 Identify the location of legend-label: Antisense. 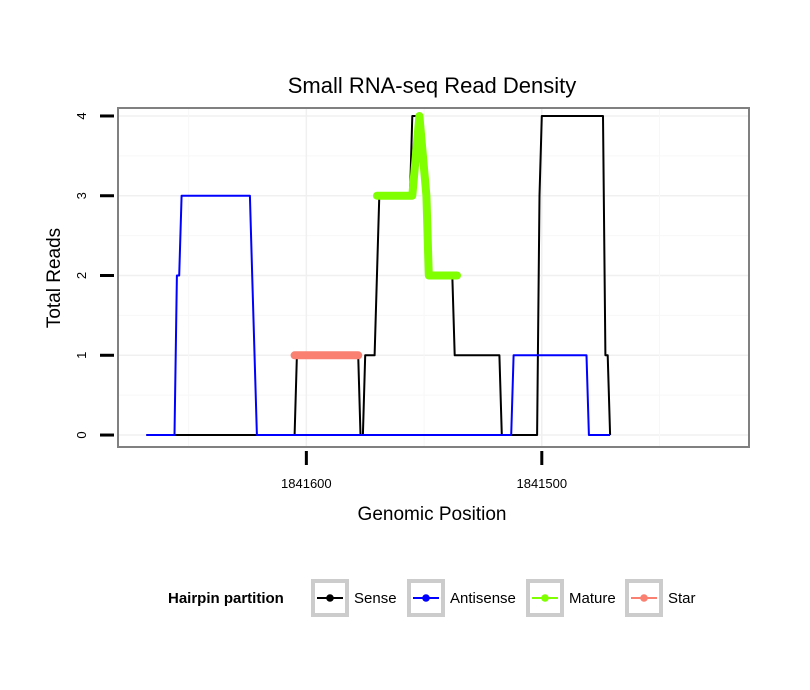
(483, 598).